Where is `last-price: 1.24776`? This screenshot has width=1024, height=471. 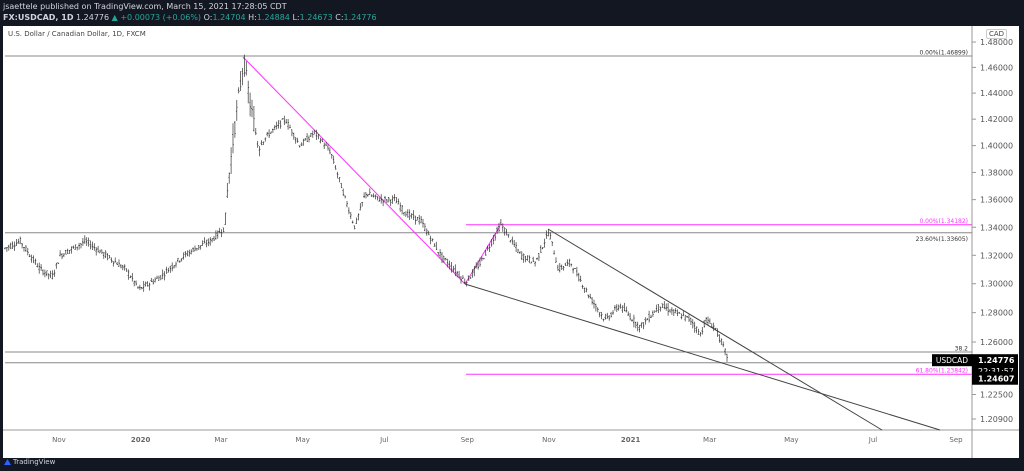
last-price: 1.24776 is located at coordinates (93, 17).